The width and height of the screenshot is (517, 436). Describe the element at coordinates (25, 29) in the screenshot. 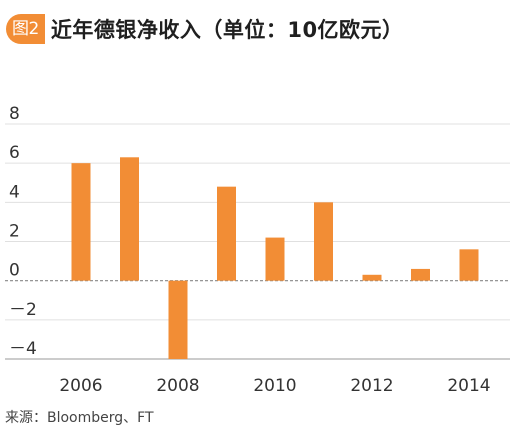

I see `figure-badge: 图2` at that location.